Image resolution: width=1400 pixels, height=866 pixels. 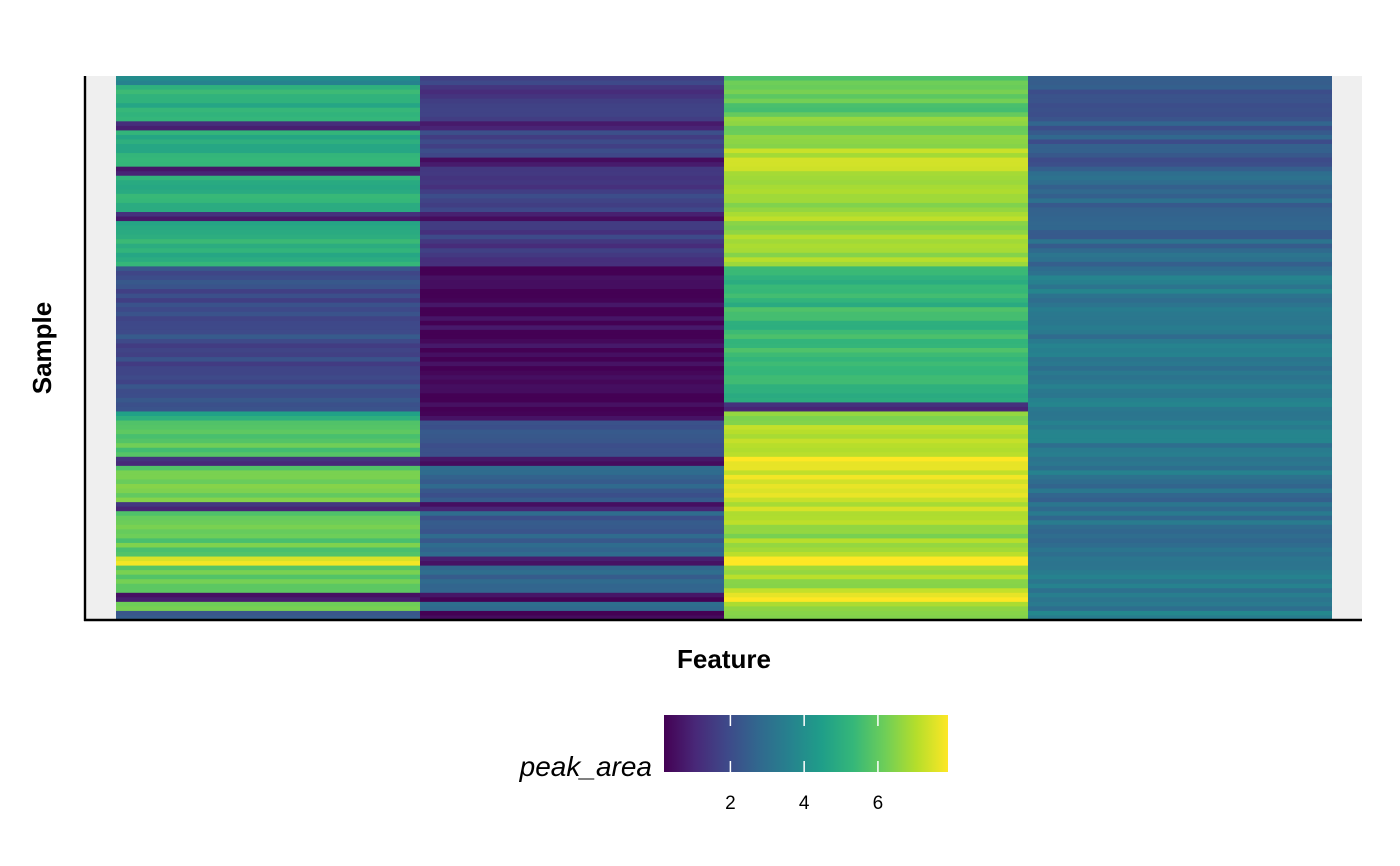 I want to click on legend-tick-label: 4, so click(x=804, y=803).